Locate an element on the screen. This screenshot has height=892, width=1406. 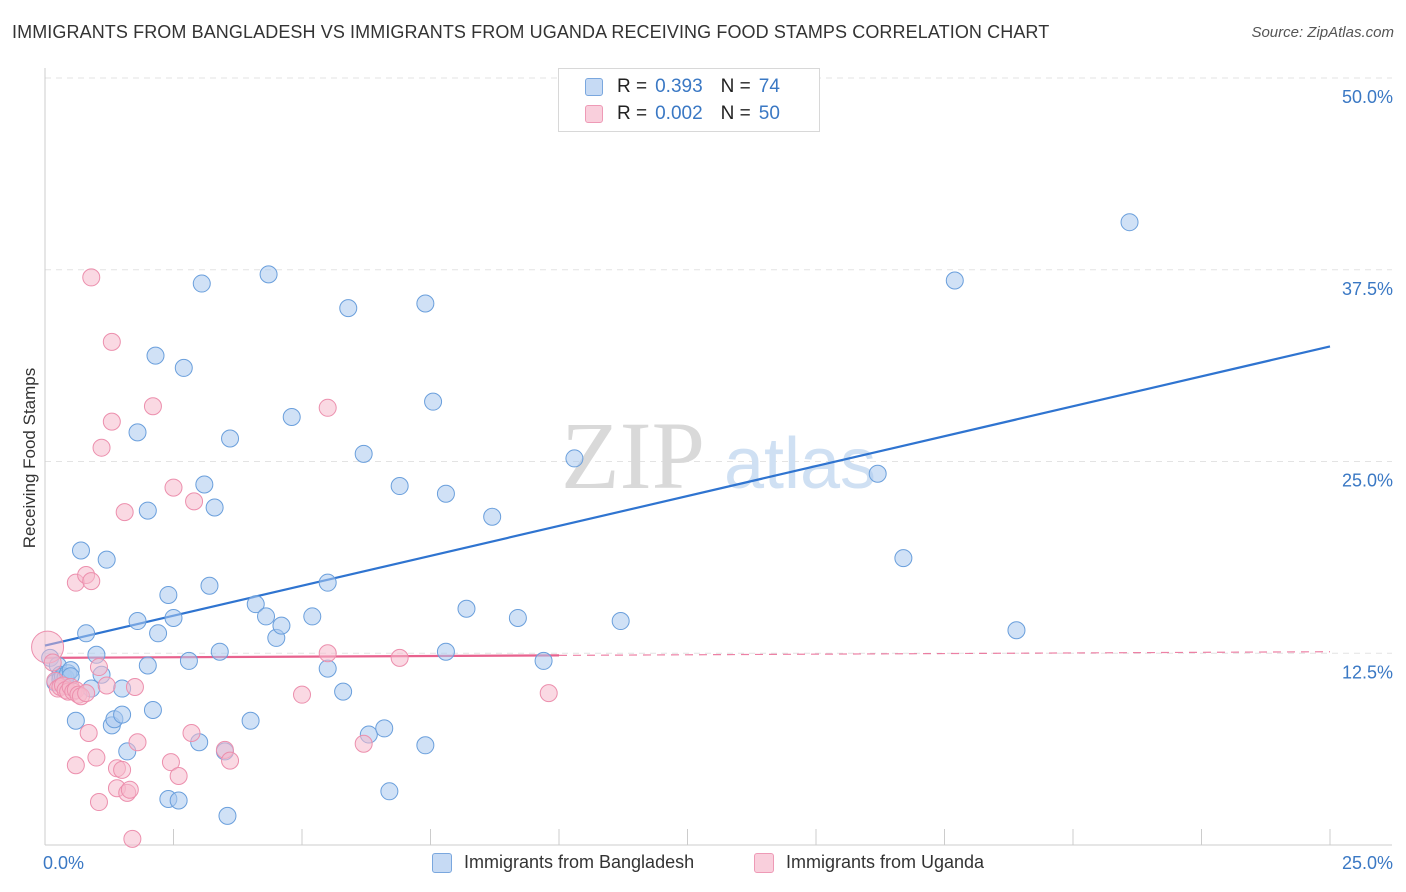
legend-swatch-bangladesh is located at coordinates (442, 862).